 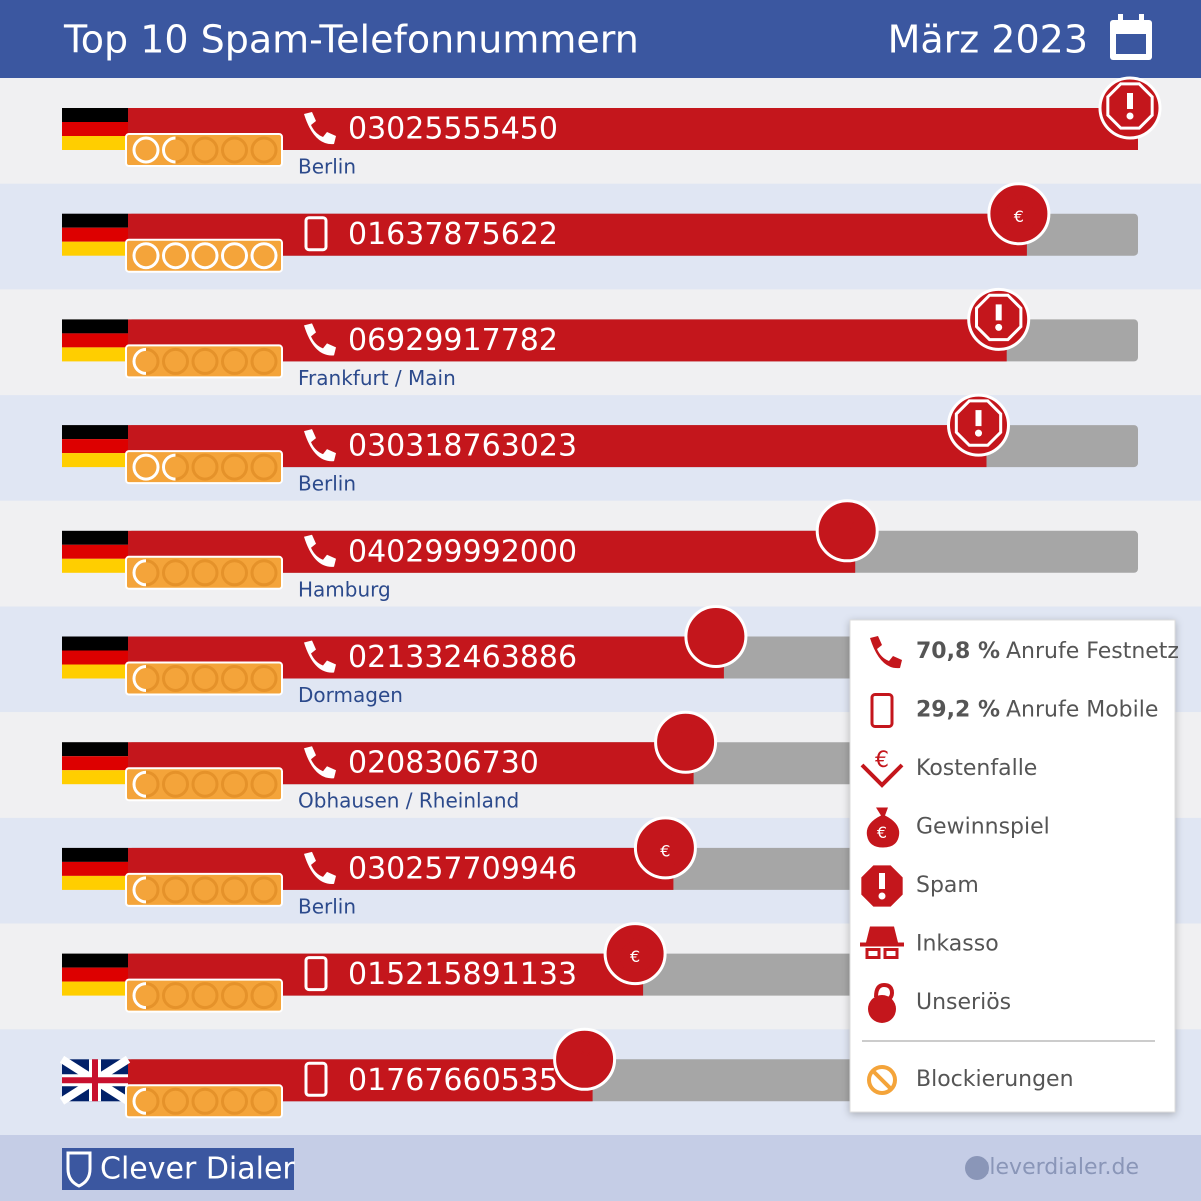 What do you see at coordinates (983, 827) in the screenshot?
I see `legend-label: Gewinnspiel` at bounding box center [983, 827].